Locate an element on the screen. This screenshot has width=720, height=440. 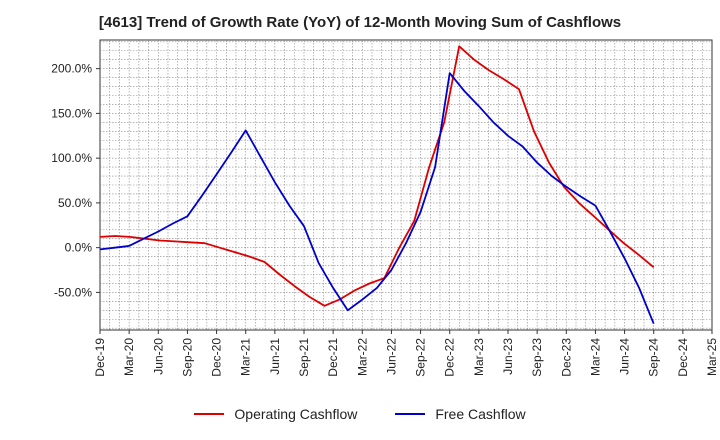
x-tick-label: Dec-20 is located at coordinates (217, 357).